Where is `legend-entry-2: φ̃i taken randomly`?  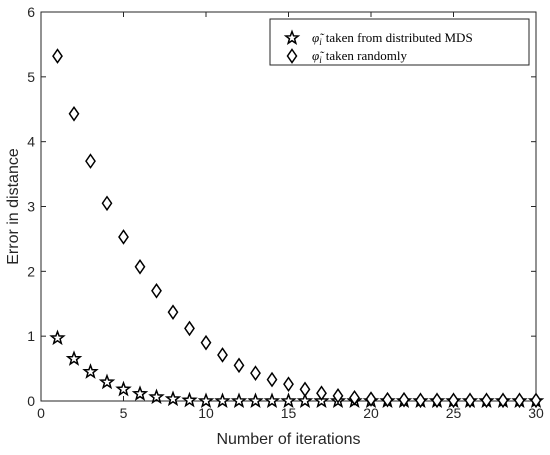
legend-entry-2: φ̃i taken randomly is located at coordinates (359, 56).